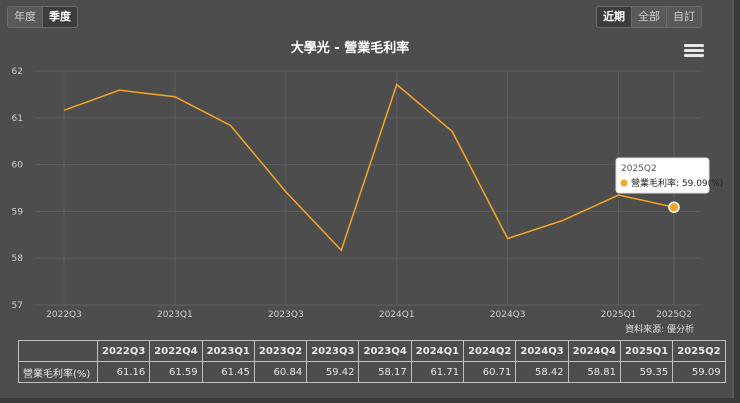  I want to click on table-header-cell: 2024Q2, so click(490, 351).